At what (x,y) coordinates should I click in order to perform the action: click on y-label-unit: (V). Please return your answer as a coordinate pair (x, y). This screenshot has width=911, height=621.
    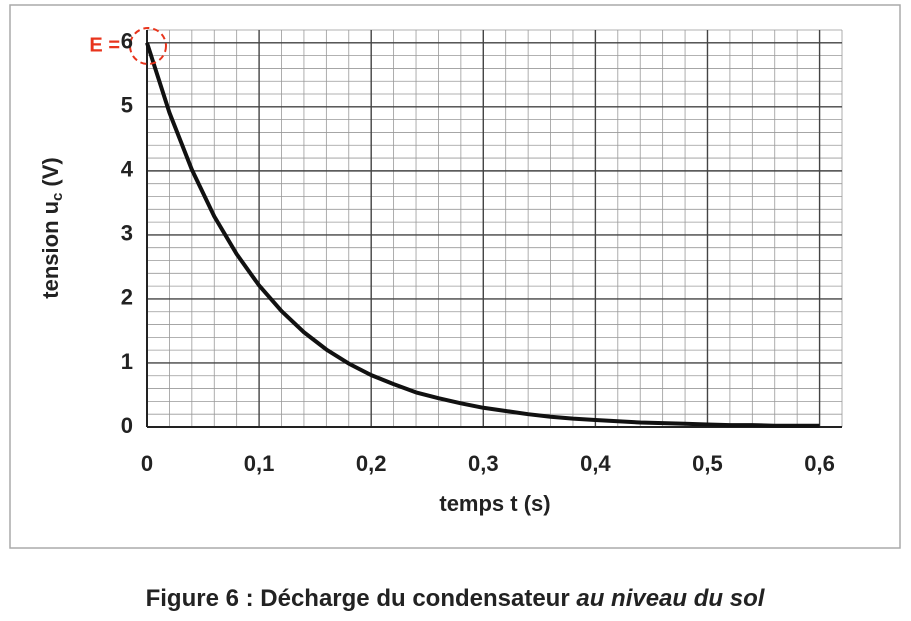
    Looking at the image, I should click on (50, 171).